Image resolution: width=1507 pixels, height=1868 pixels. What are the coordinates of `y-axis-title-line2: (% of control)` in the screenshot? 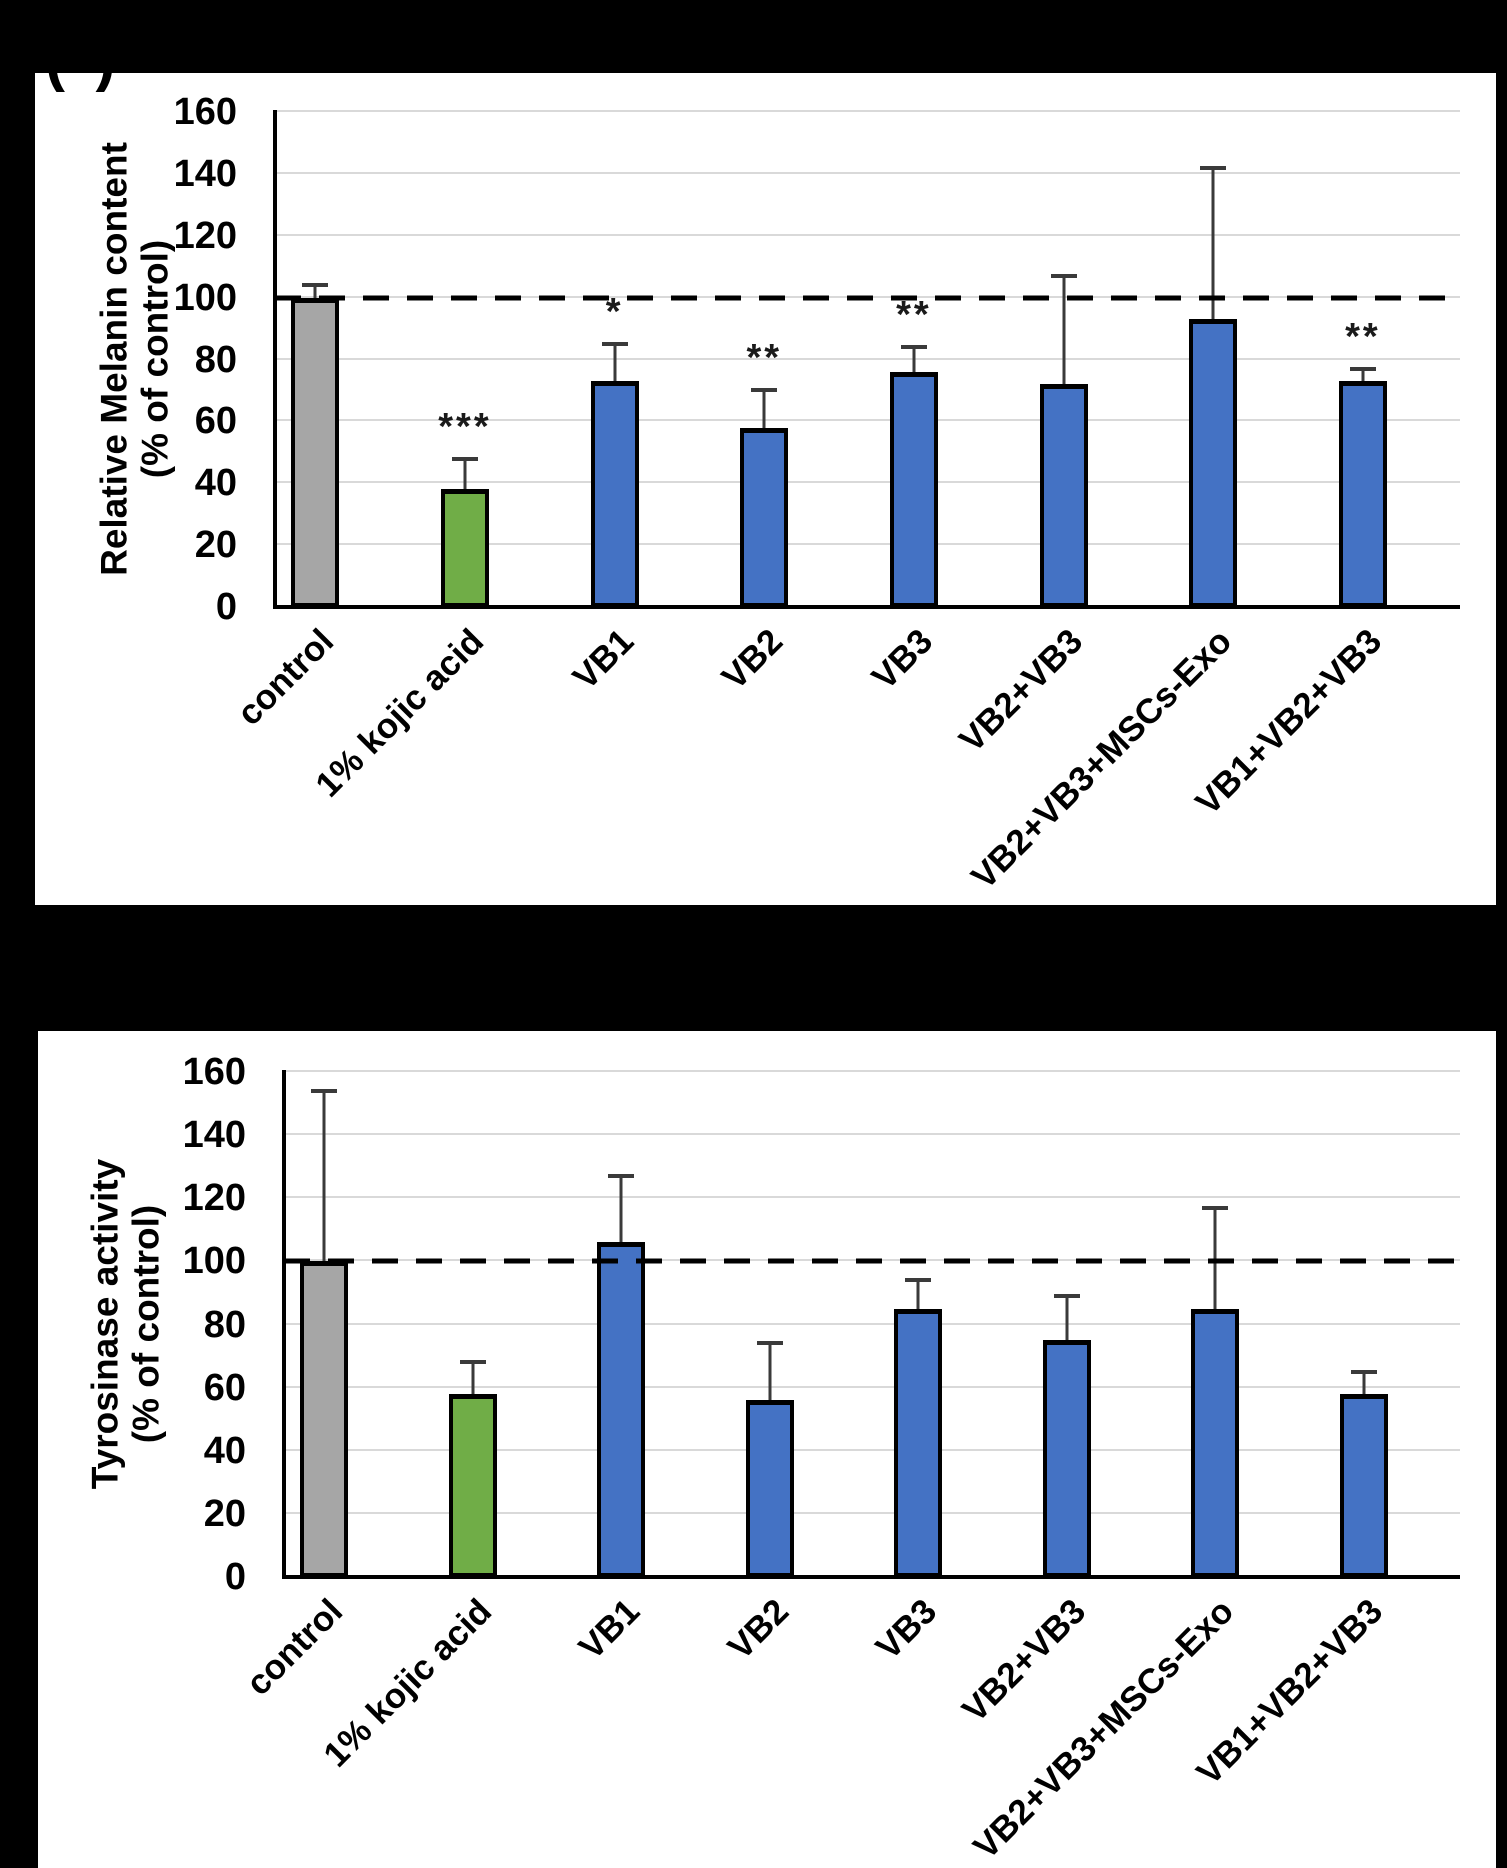 It's located at (155, 359).